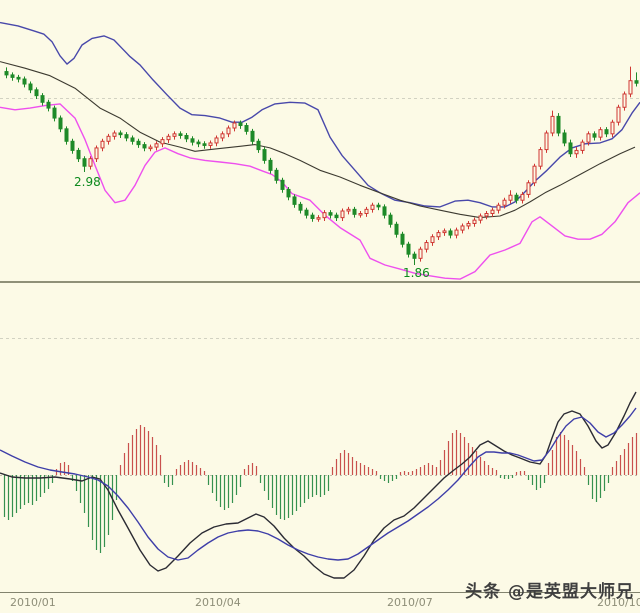  What do you see at coordinates (87, 182) in the screenshot?
I see `price-low-label-298: 2.98` at bounding box center [87, 182].